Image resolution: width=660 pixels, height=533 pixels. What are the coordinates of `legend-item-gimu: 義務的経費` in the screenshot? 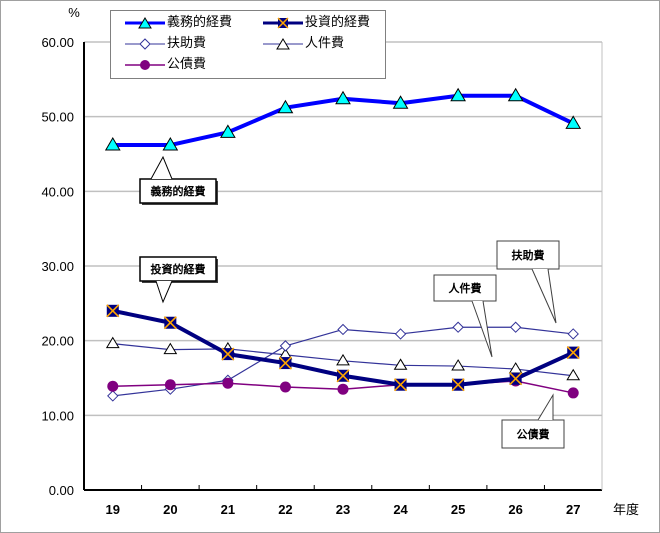 It's located at (178, 23).